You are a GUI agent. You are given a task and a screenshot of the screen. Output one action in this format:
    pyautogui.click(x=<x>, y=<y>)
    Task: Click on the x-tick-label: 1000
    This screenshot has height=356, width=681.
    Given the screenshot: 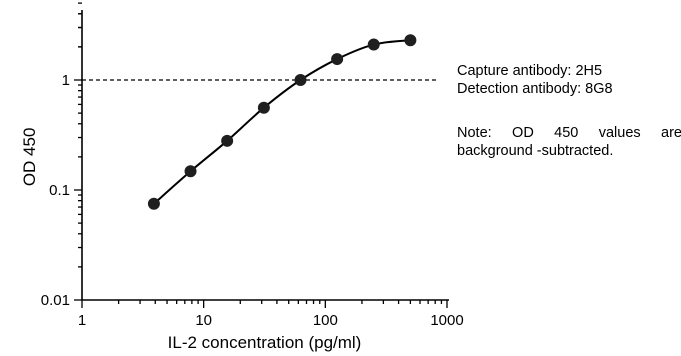 What is the action you would take?
    pyautogui.click(x=446, y=320)
    